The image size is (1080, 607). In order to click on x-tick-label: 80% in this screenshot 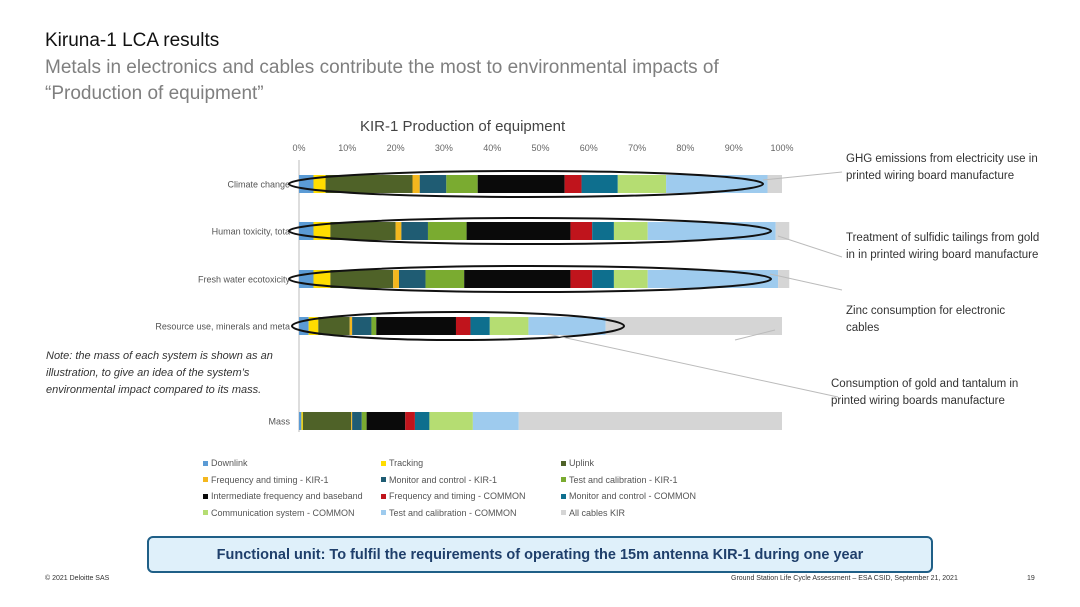, I will do `click(685, 148)`.